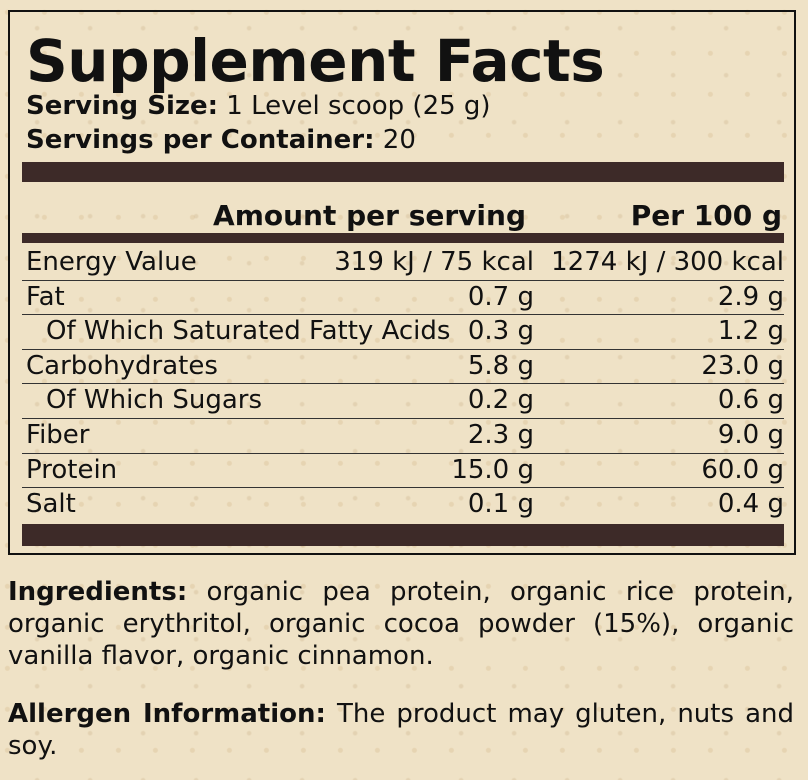 This screenshot has height=780, width=808. I want to click on amount-per-100g: 1.2 g, so click(750, 331).